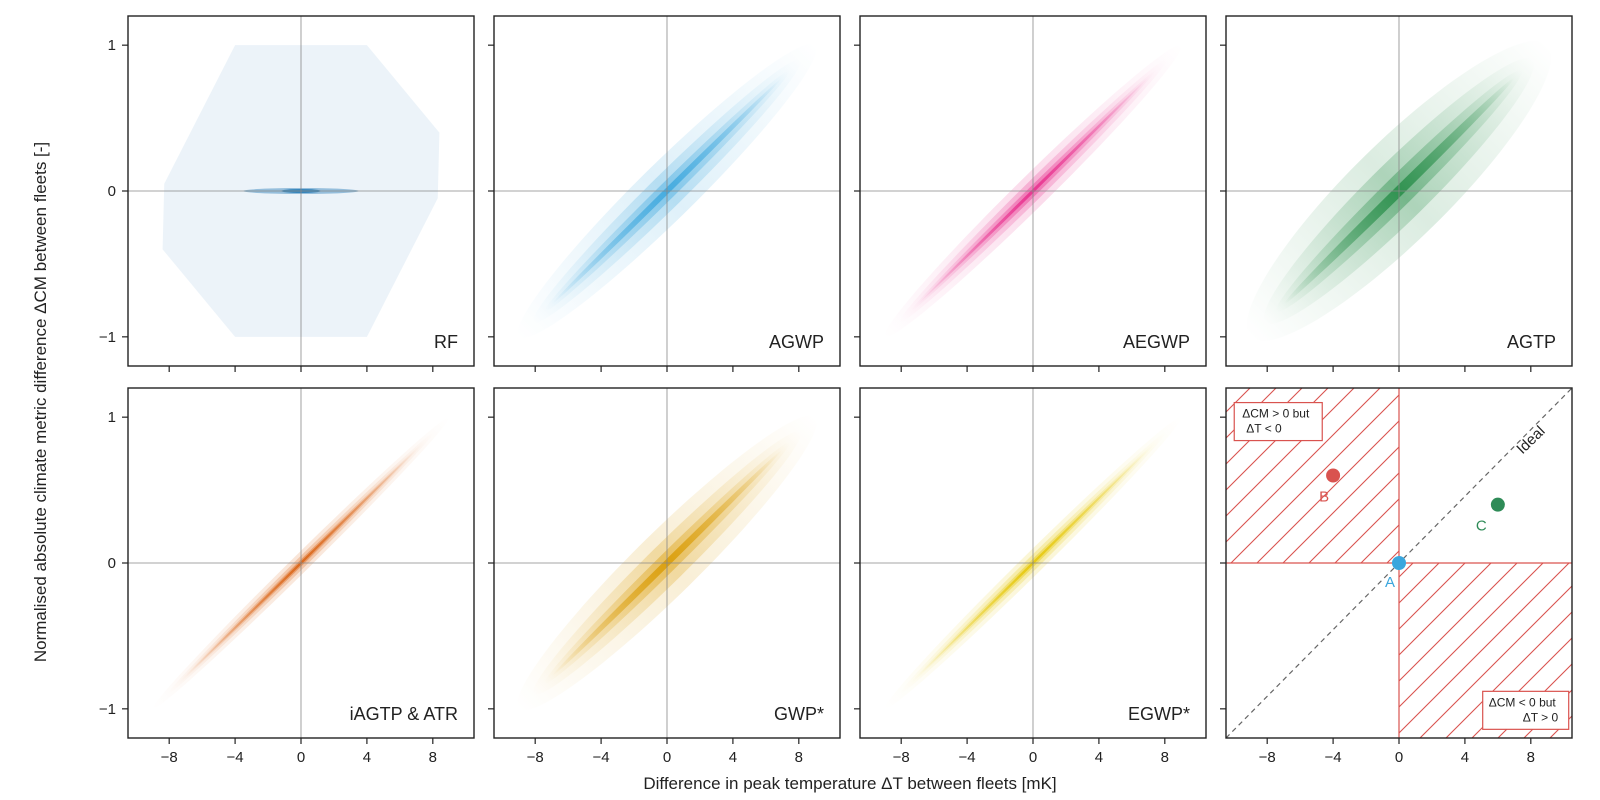  I want to click on panel-2: AGWP, so click(664, 193).